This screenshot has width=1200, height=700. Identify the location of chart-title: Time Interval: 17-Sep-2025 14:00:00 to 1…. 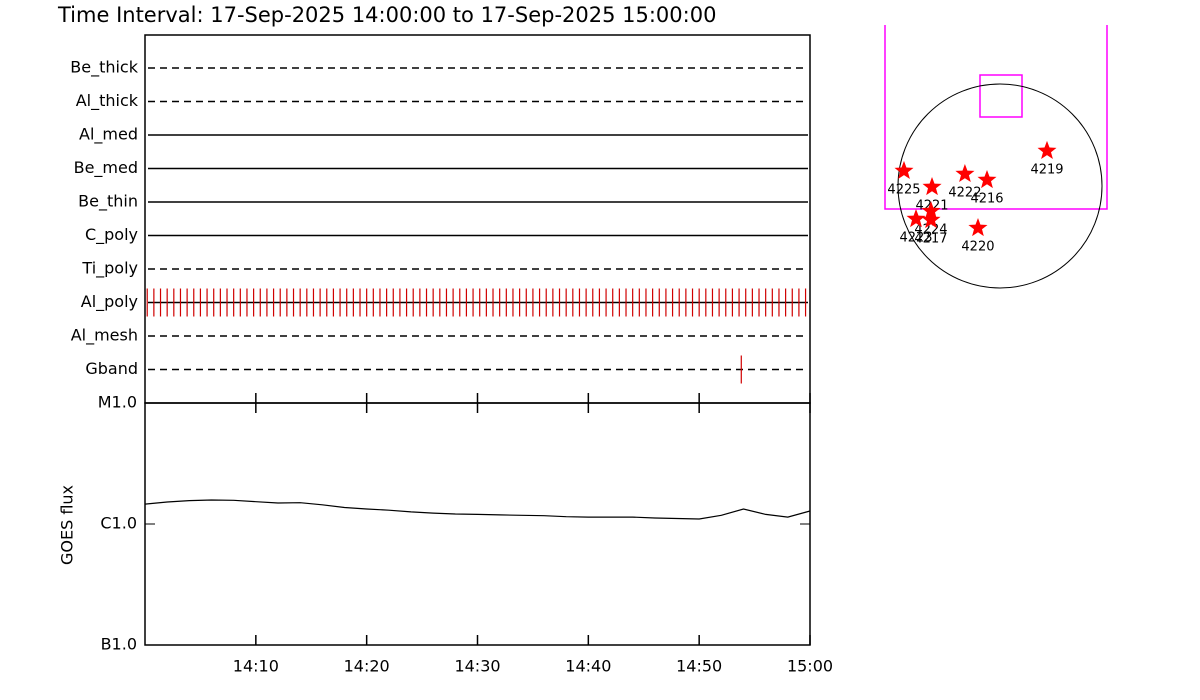
(386, 15).